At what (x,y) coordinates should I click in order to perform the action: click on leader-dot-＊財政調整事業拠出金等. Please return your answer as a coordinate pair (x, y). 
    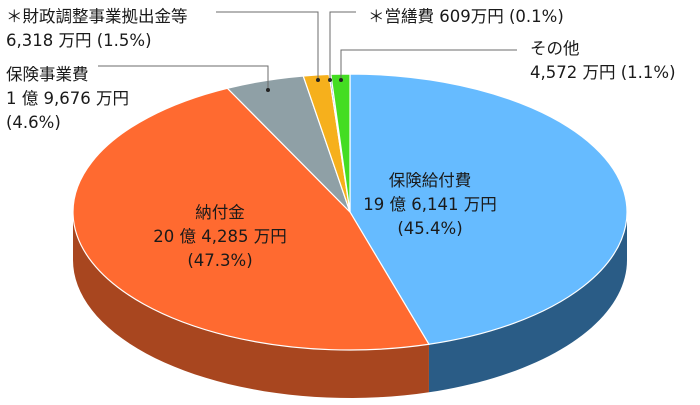
    Looking at the image, I should click on (318, 80).